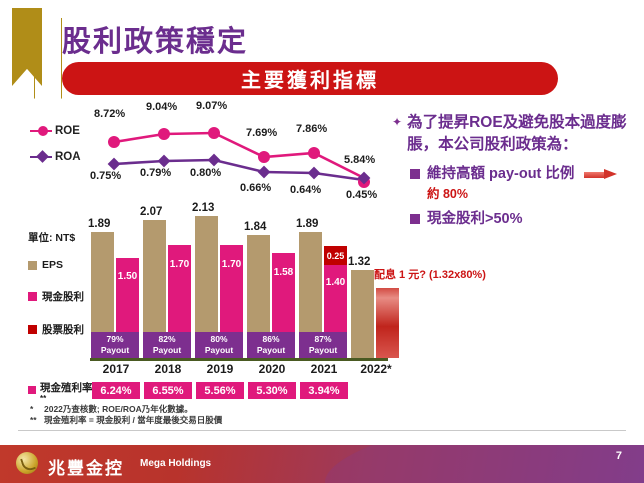 This screenshot has width=644, height=483. I want to click on unit-label: 單位: NT$, so click(52, 238).